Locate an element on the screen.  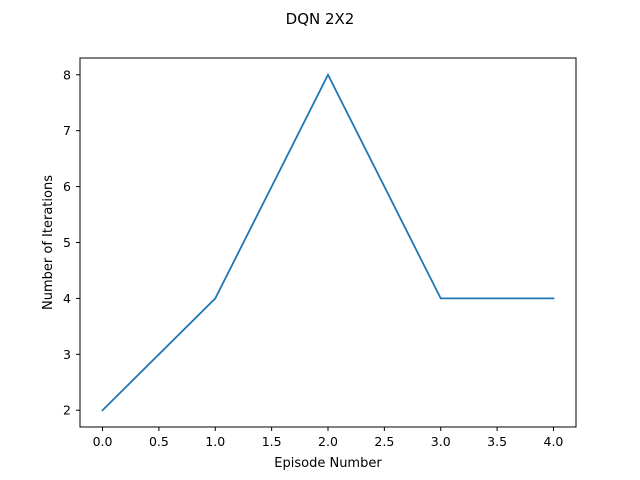
y-axis: 2 3 4 5 6 7 8 is located at coordinates (71, 242).